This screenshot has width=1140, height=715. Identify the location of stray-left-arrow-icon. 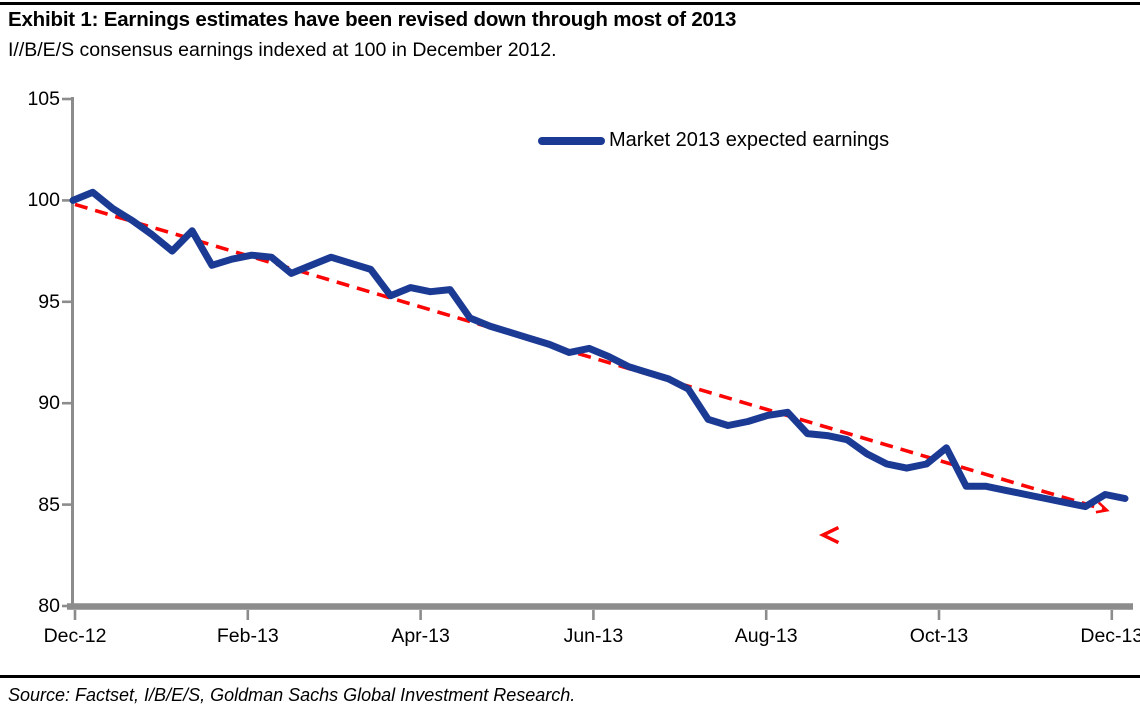
(829, 535).